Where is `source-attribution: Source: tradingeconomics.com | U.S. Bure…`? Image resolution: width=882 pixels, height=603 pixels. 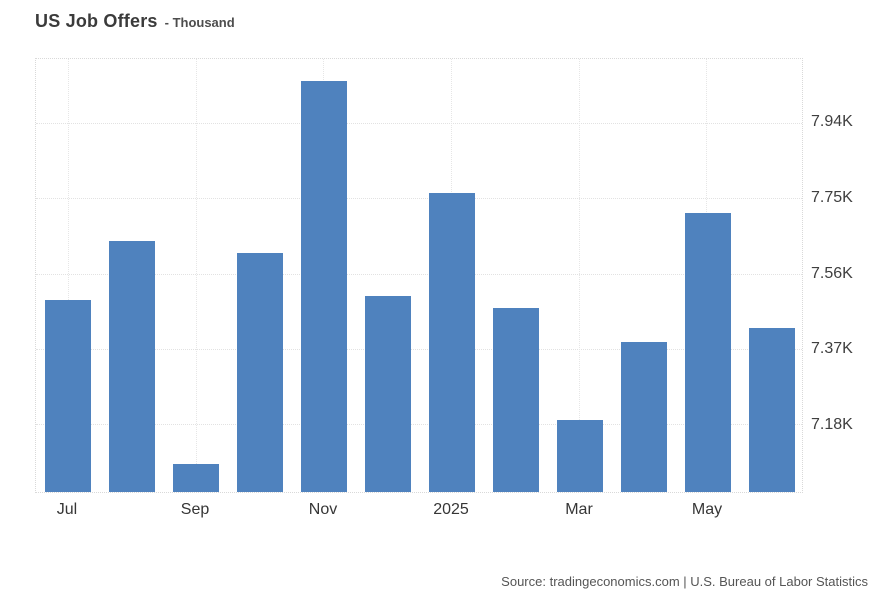 source-attribution: Source: tradingeconomics.com | U.S. Bure… is located at coordinates (684, 581).